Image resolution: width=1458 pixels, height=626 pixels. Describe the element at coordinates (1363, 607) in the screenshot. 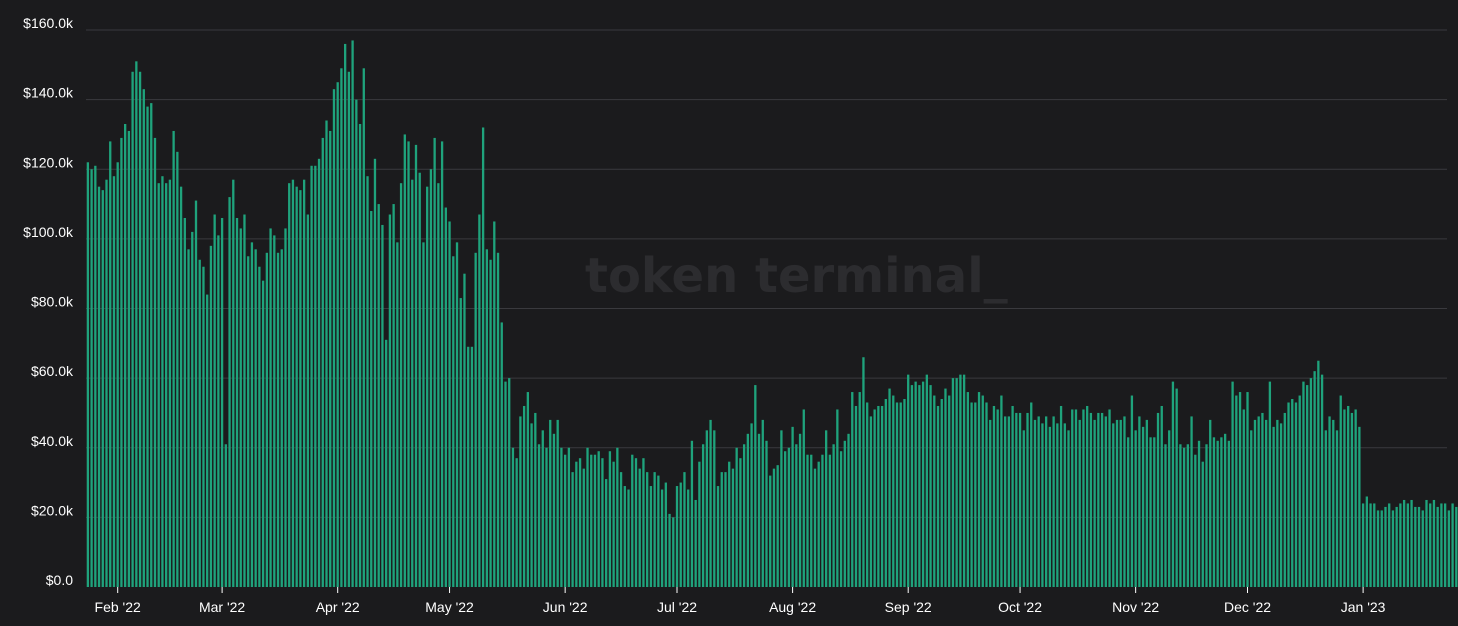

I see `x-tick-label: Jan '23` at that location.